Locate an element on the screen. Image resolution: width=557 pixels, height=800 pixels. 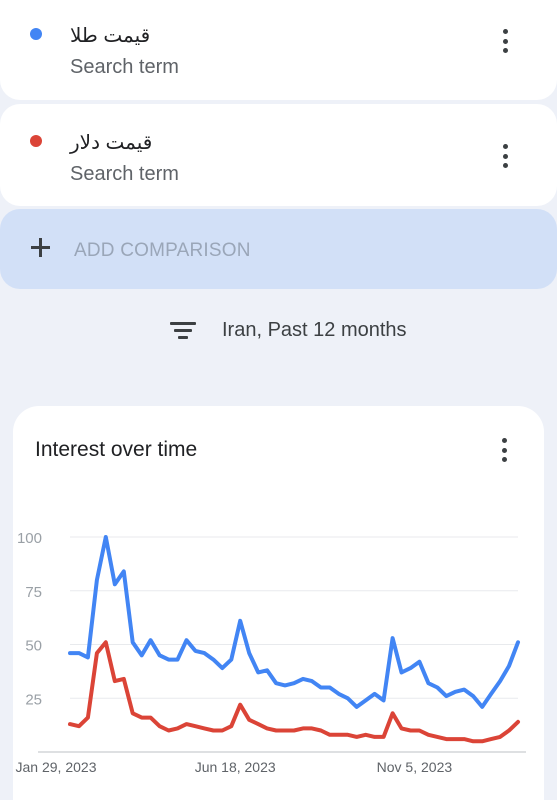
chart-title: Interest over time is located at coordinates (116, 449).